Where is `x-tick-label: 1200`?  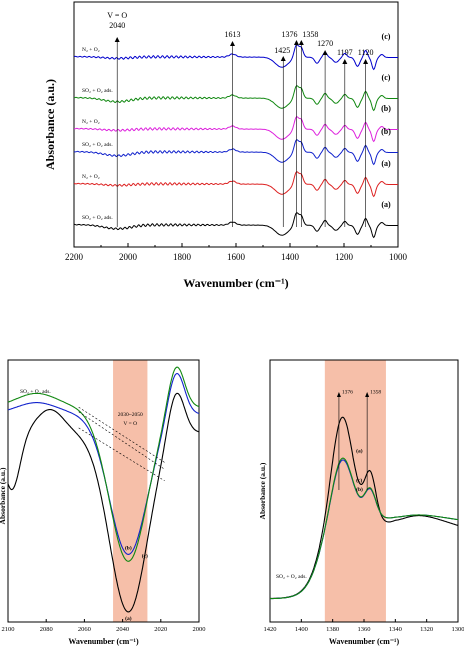 x-tick-label: 1200 is located at coordinates (344, 257).